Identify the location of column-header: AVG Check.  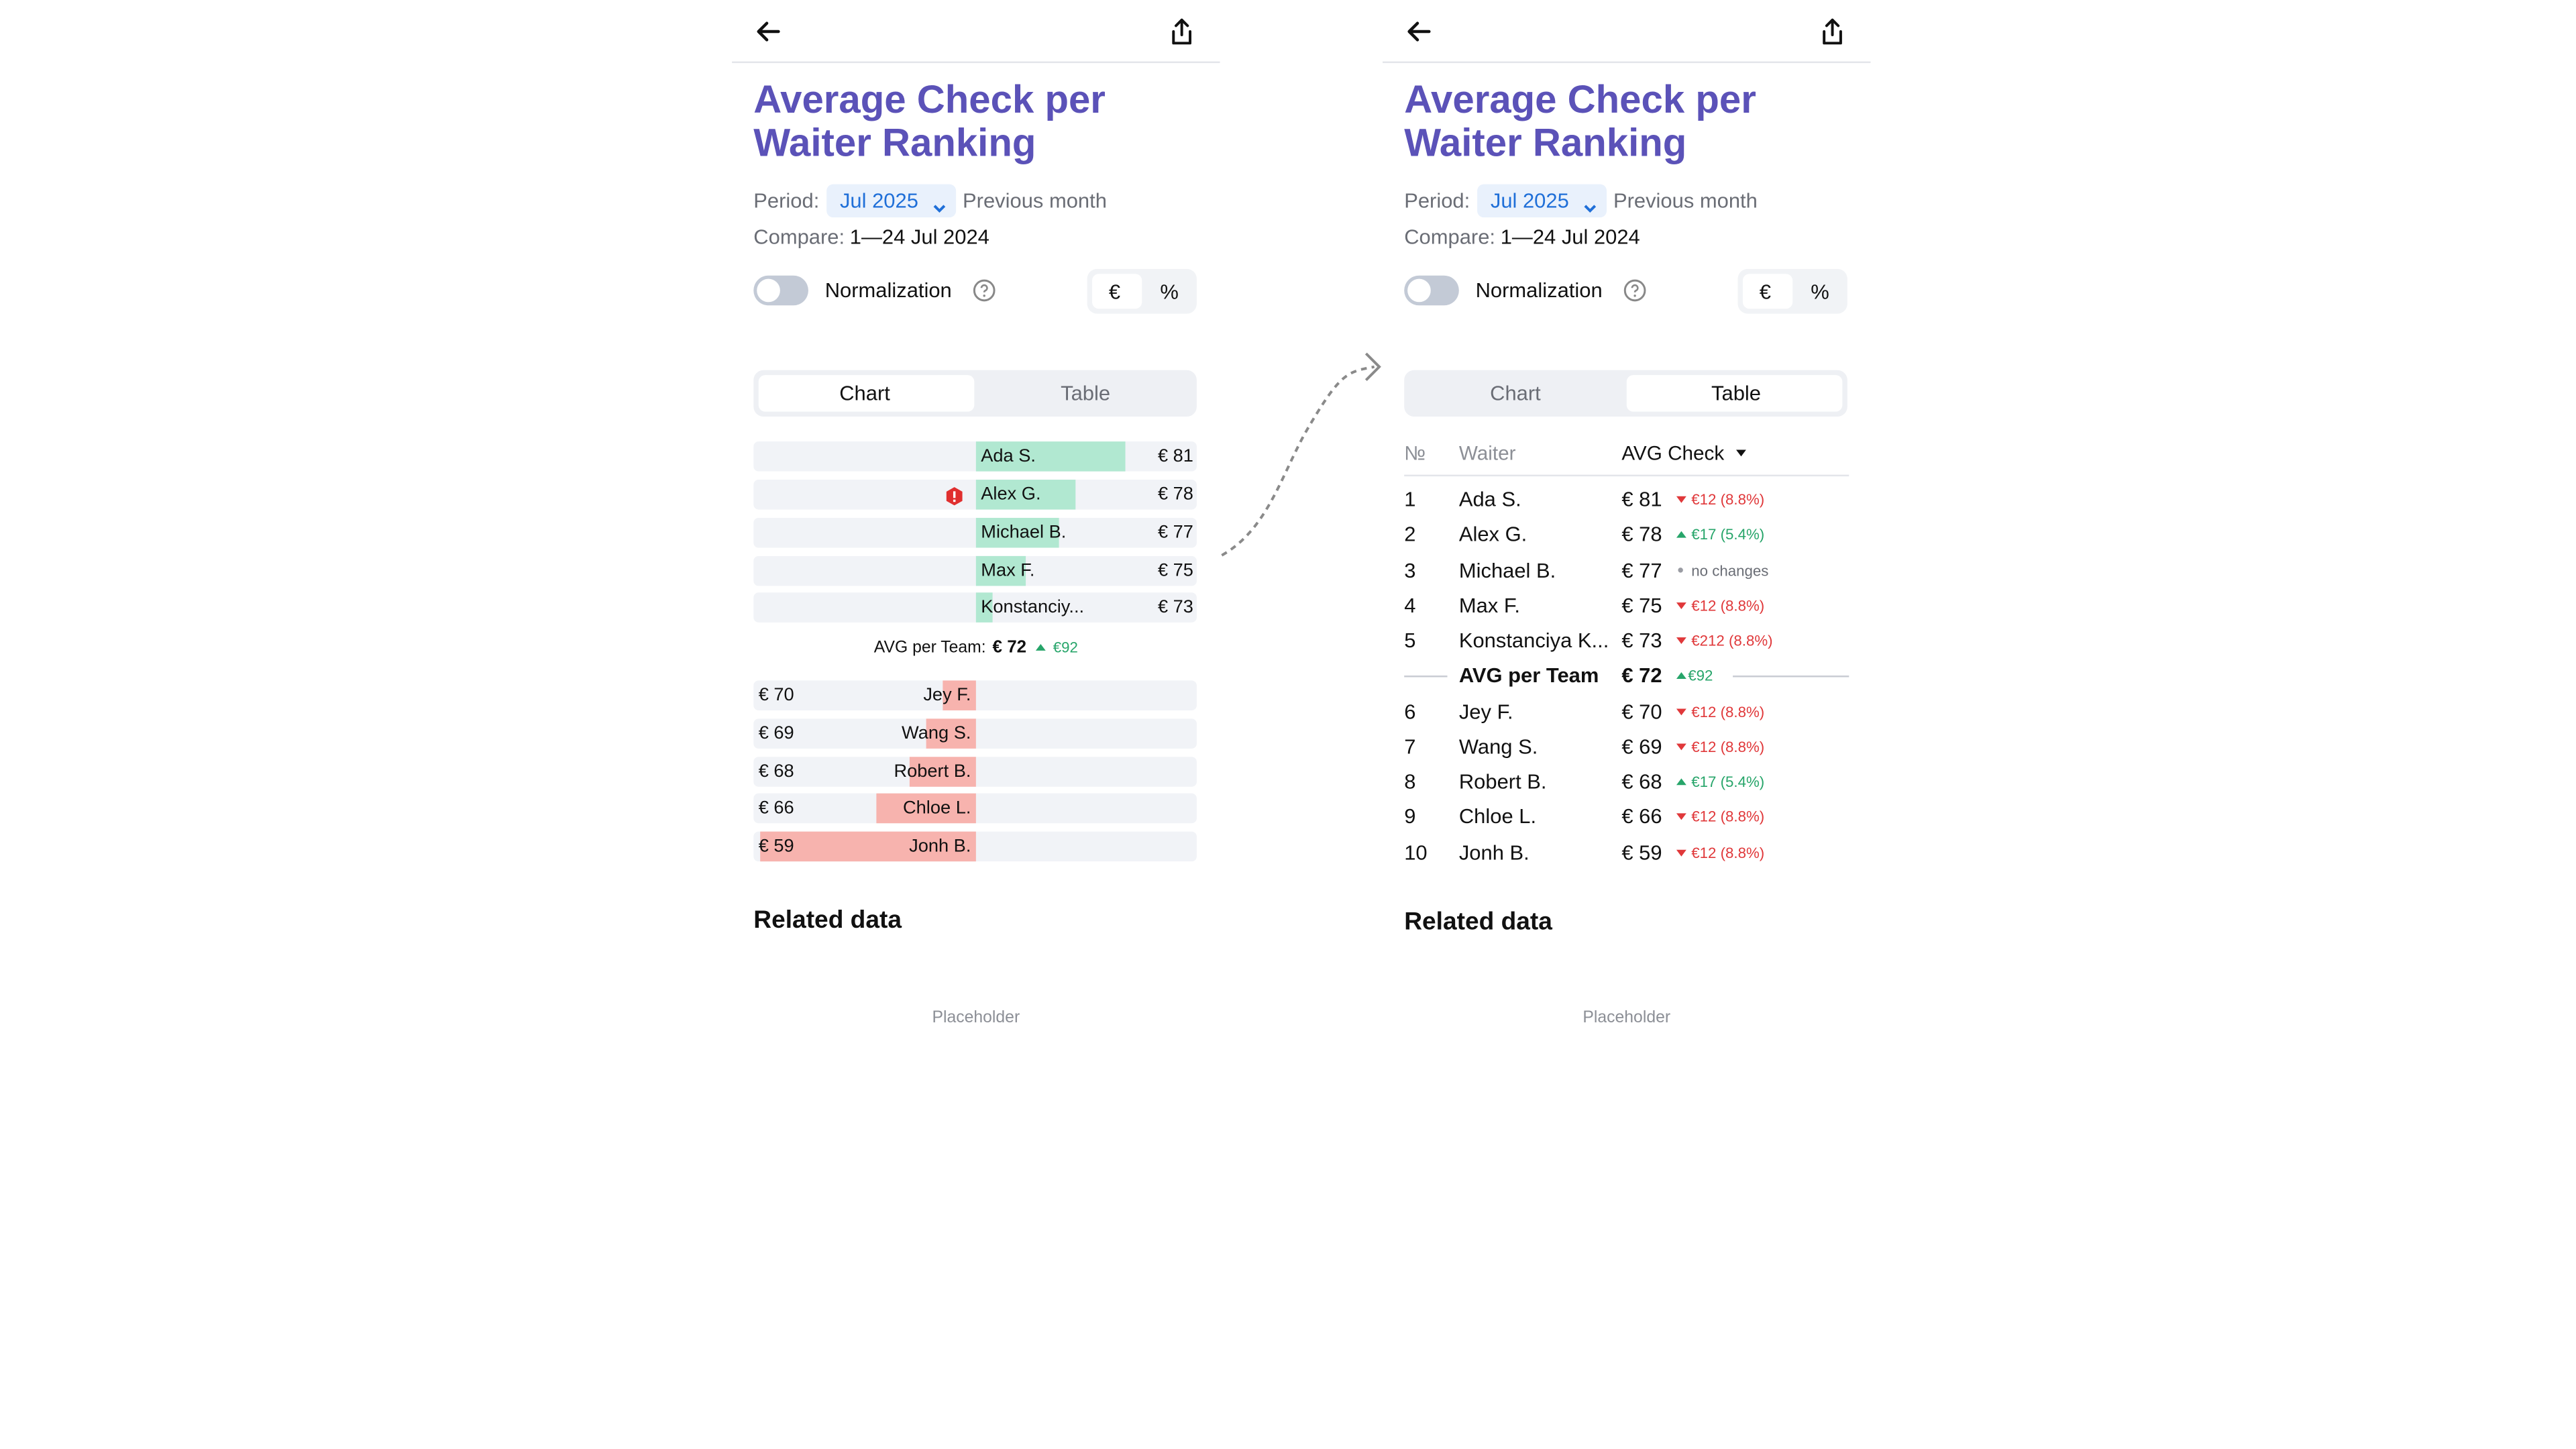
(1673, 453).